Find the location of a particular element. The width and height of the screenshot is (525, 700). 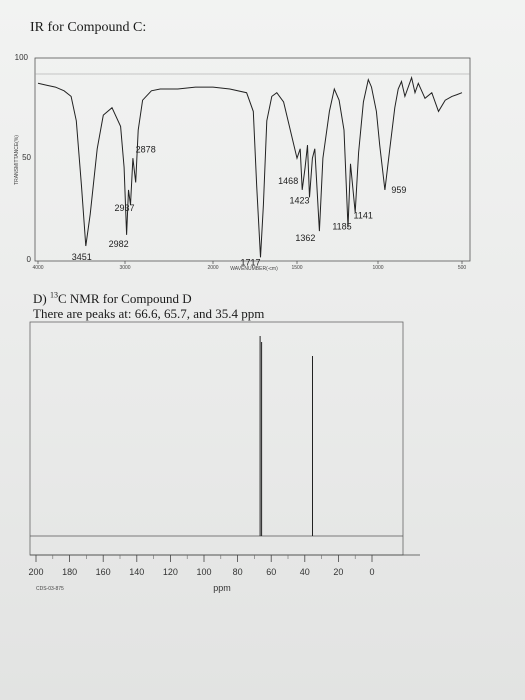

nmr-heading-prefix: D) is located at coordinates (41, 298).